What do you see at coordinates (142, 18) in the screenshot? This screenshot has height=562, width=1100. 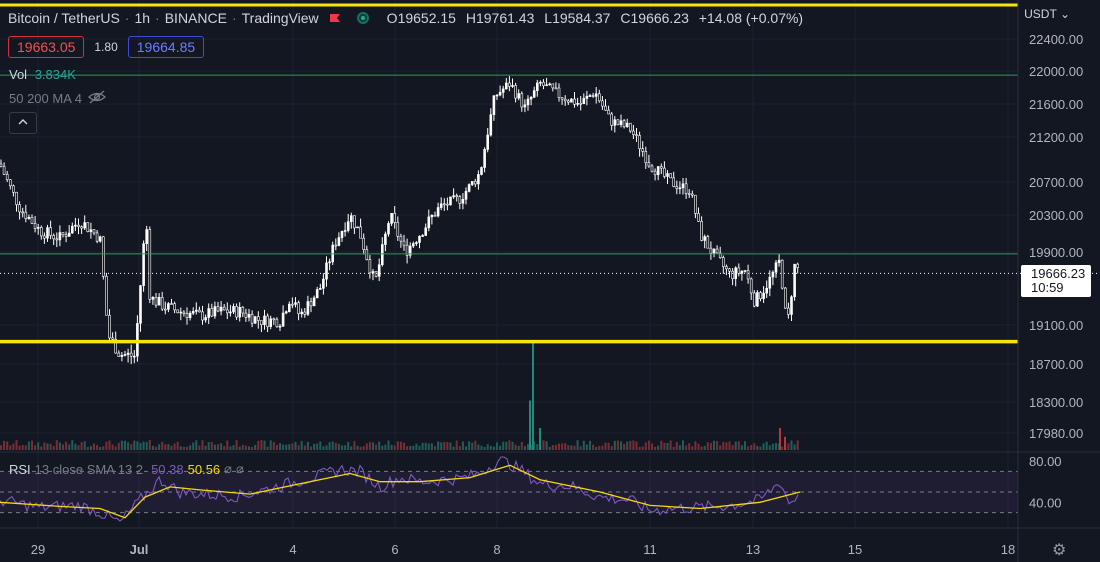 I see `interval-label: 1h` at bounding box center [142, 18].